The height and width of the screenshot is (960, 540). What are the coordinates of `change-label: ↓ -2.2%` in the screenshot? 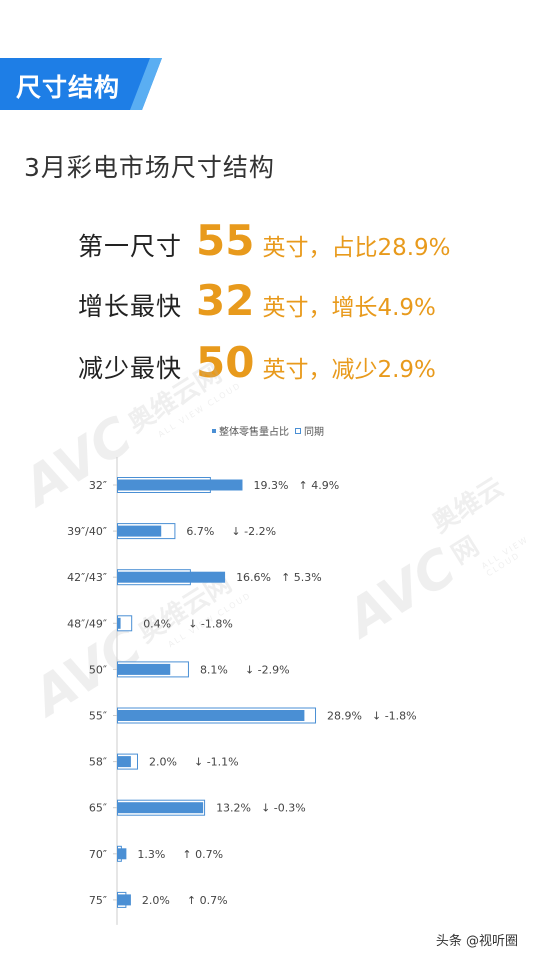 It's located at (253, 531).